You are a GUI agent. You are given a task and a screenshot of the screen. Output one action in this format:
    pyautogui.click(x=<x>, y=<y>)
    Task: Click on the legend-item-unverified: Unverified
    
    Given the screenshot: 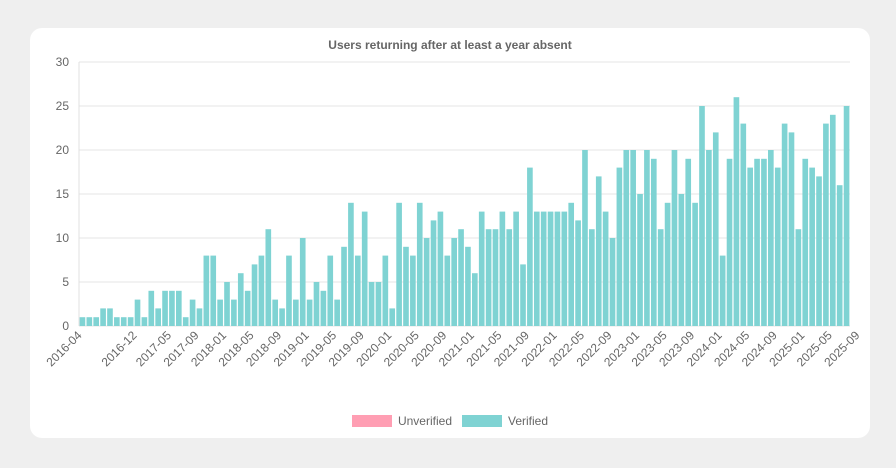 What is the action you would take?
    pyautogui.click(x=401, y=421)
    